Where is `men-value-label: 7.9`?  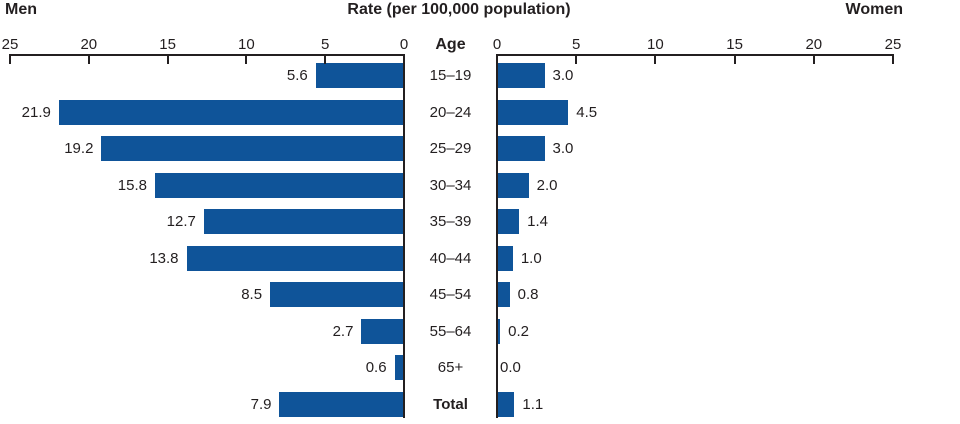
men-value-label: 7.9 is located at coordinates (261, 404).